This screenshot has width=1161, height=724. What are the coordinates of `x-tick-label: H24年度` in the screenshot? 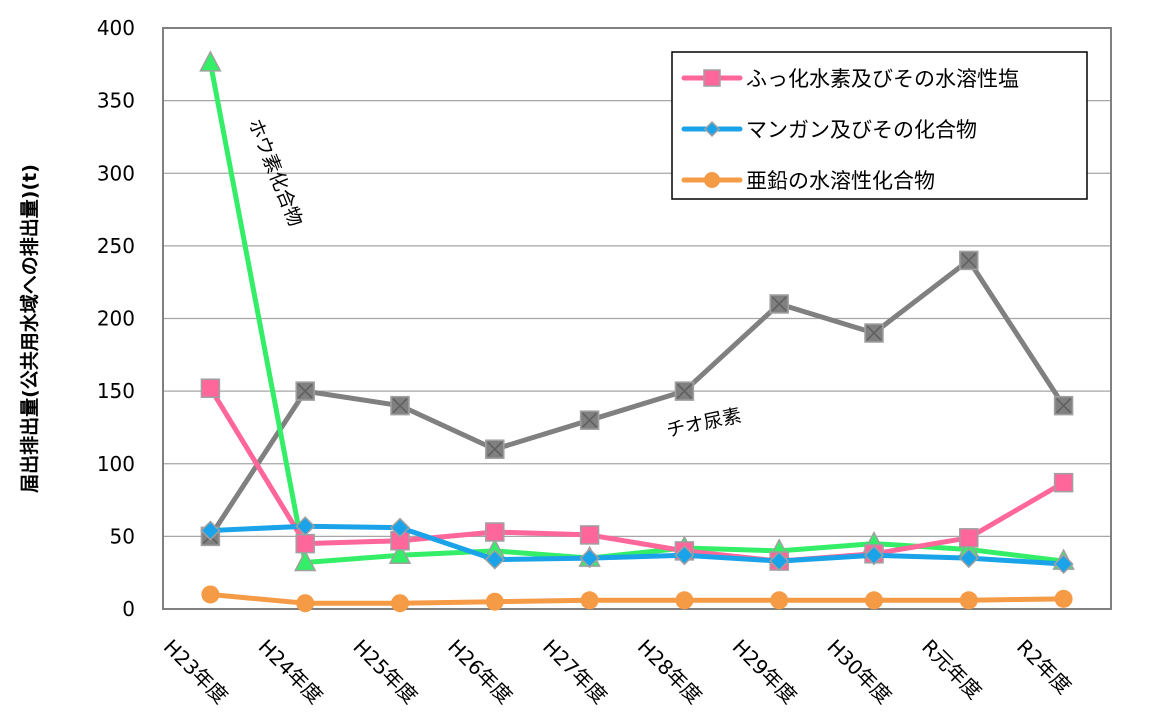 It's located at (291, 672).